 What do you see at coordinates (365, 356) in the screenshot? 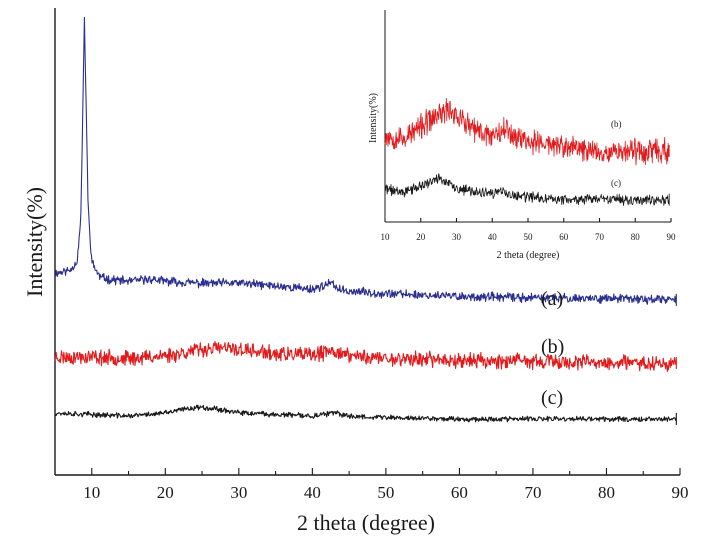
I see `series-line-b` at bounding box center [365, 356].